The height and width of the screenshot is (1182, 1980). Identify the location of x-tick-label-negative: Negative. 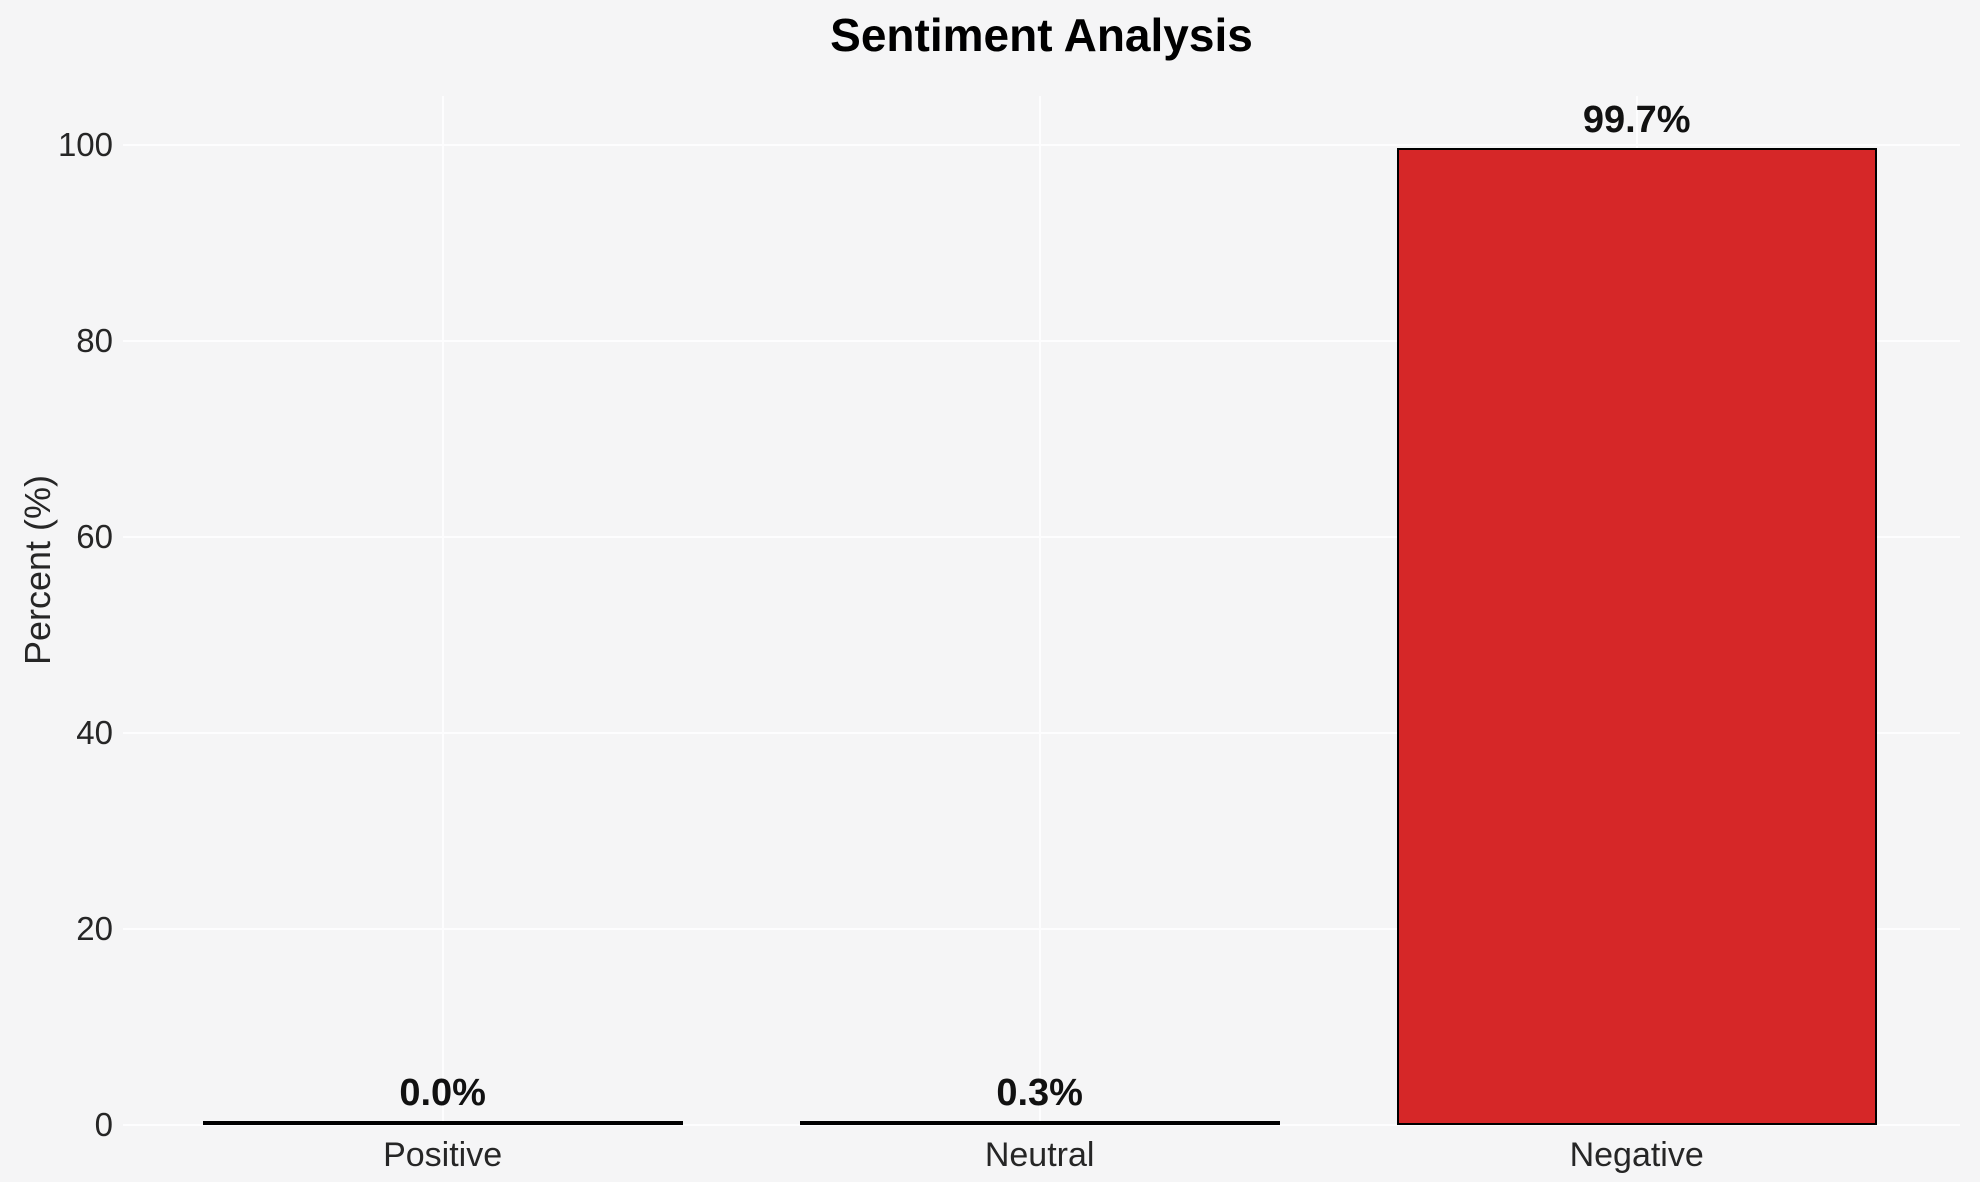
(1636, 1155).